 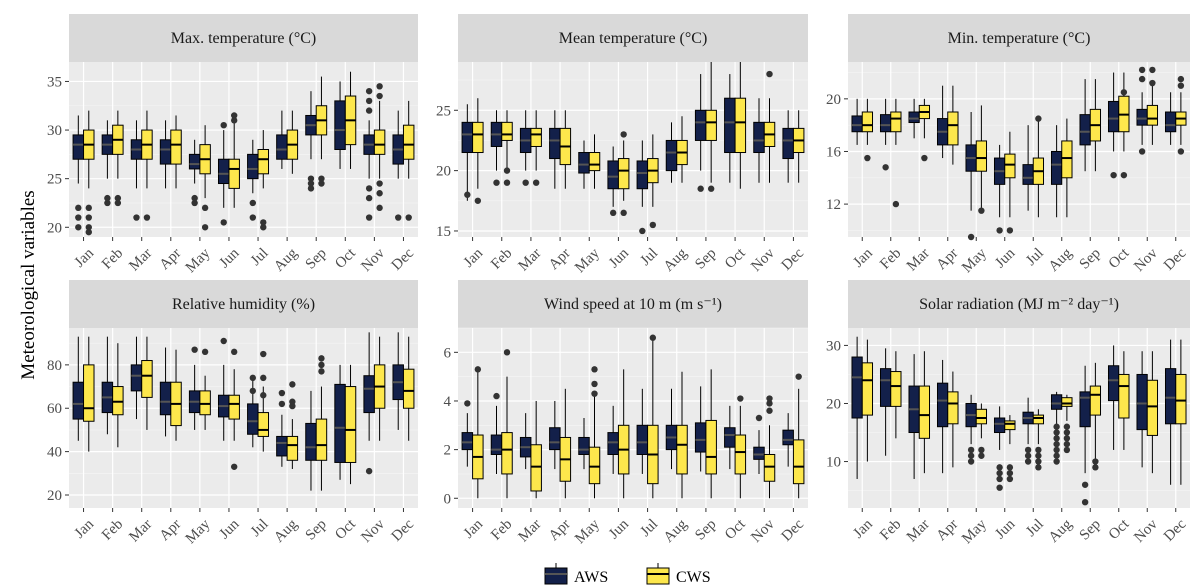 What do you see at coordinates (627, 574) in the screenshot?
I see `legend: AWS CWS` at bounding box center [627, 574].